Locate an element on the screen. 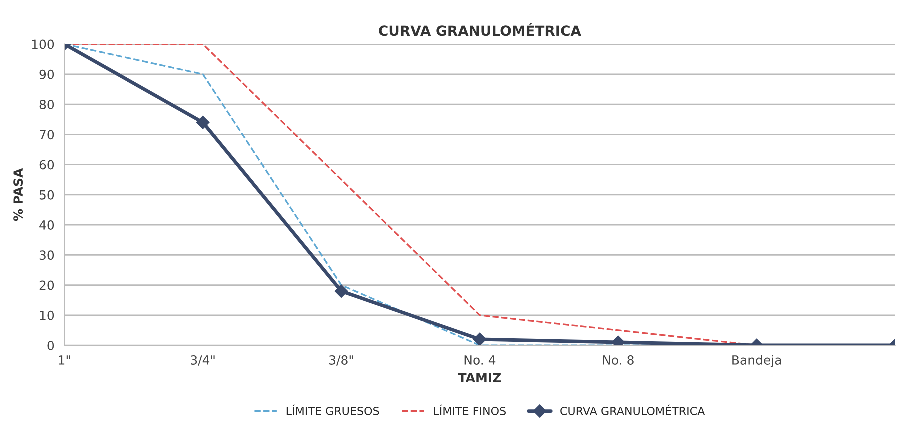 The width and height of the screenshot is (923, 443). y-tick-label: 30 is located at coordinates (47, 255).